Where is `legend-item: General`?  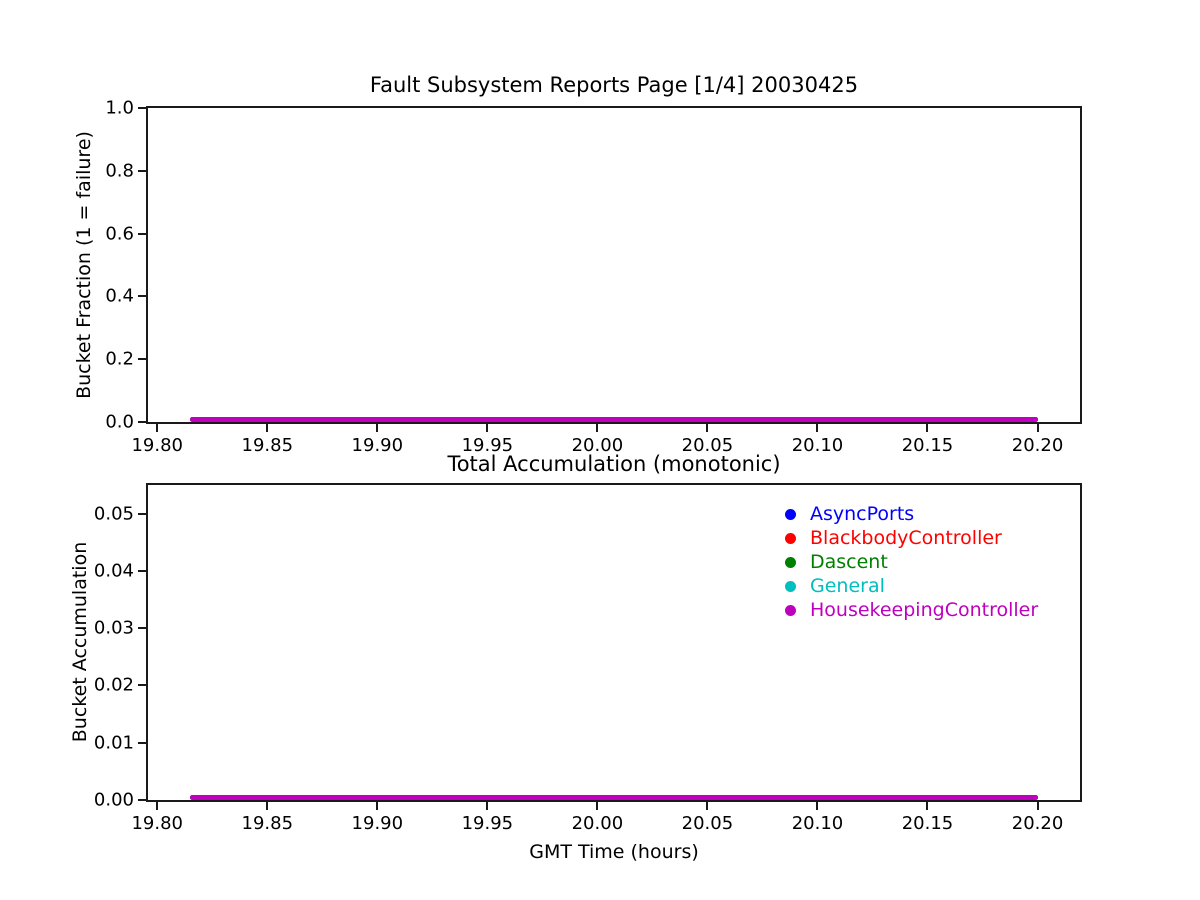
legend-item: General is located at coordinates (911, 586).